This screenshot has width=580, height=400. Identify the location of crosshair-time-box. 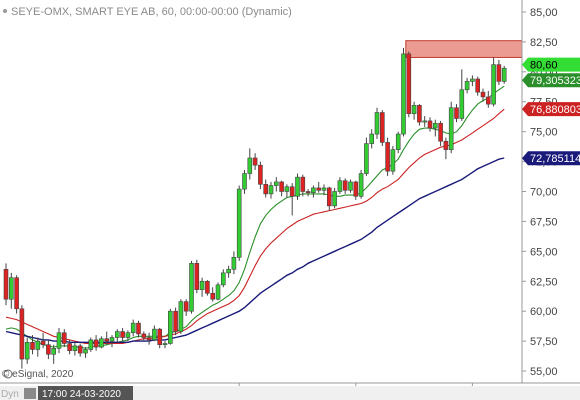
(85, 393).